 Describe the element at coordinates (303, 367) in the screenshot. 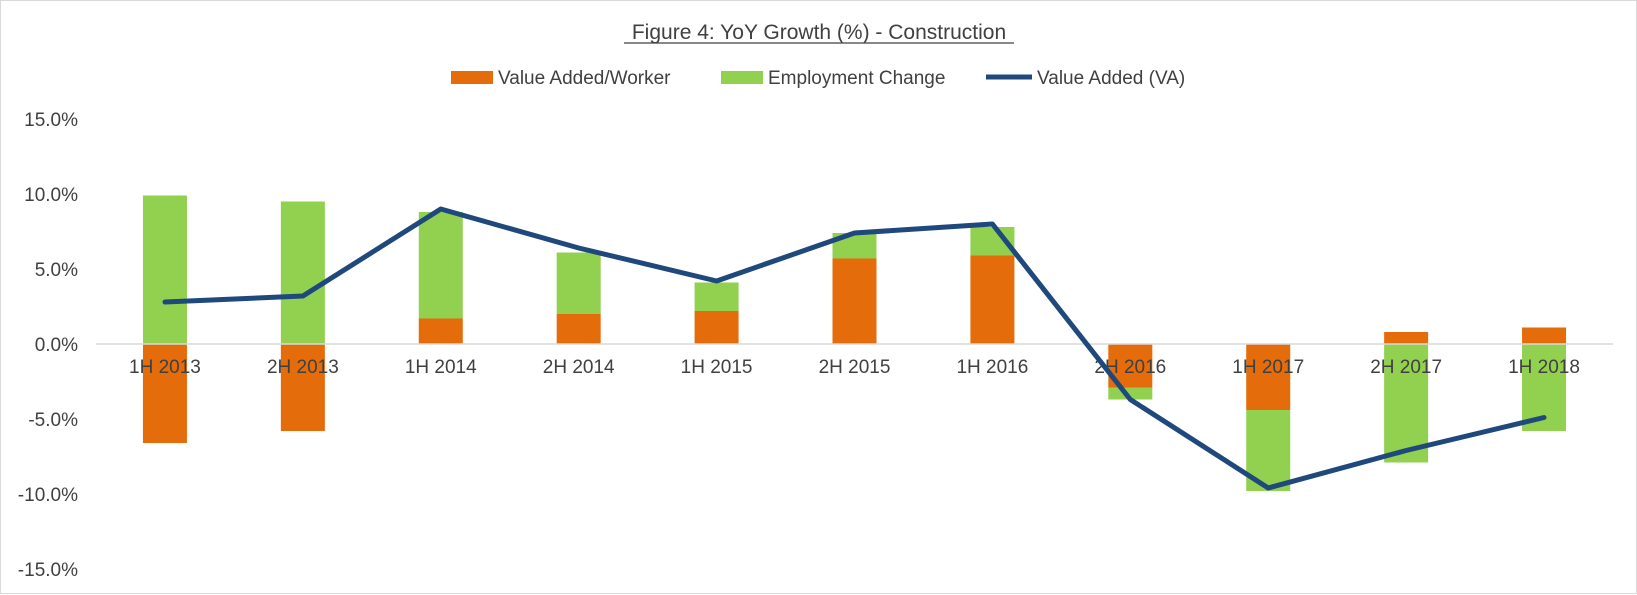

I see `x-tick-label: 2H 2013` at that location.